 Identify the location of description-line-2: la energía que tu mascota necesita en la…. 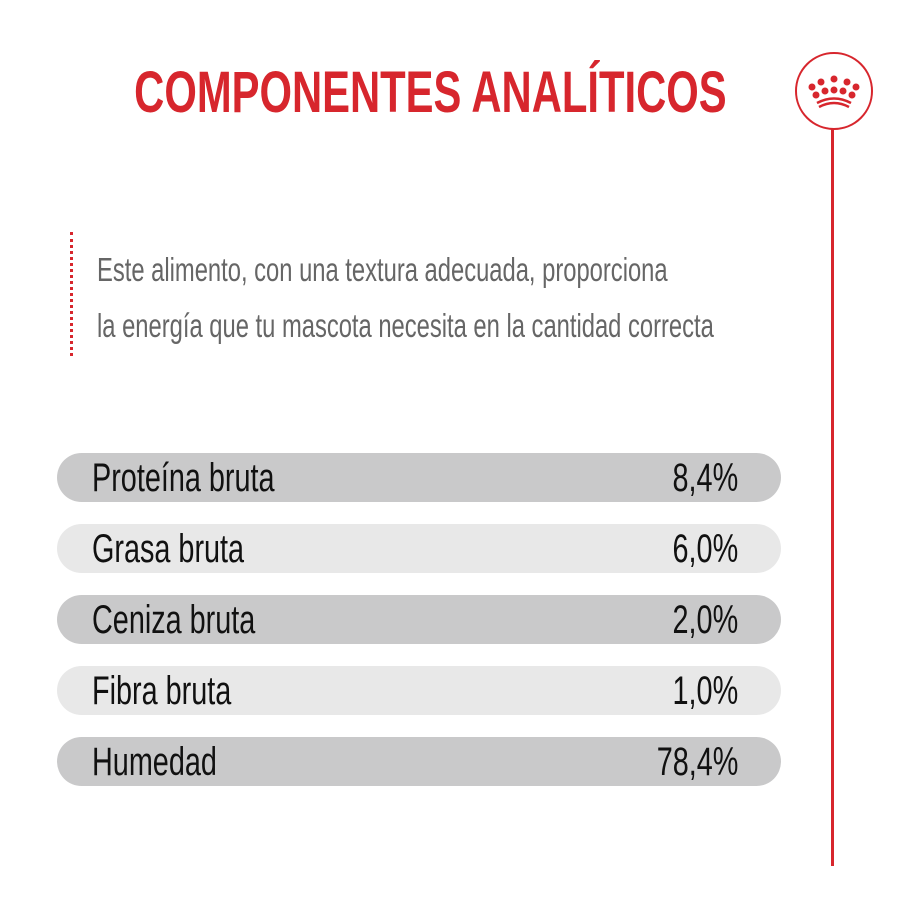
(405, 325).